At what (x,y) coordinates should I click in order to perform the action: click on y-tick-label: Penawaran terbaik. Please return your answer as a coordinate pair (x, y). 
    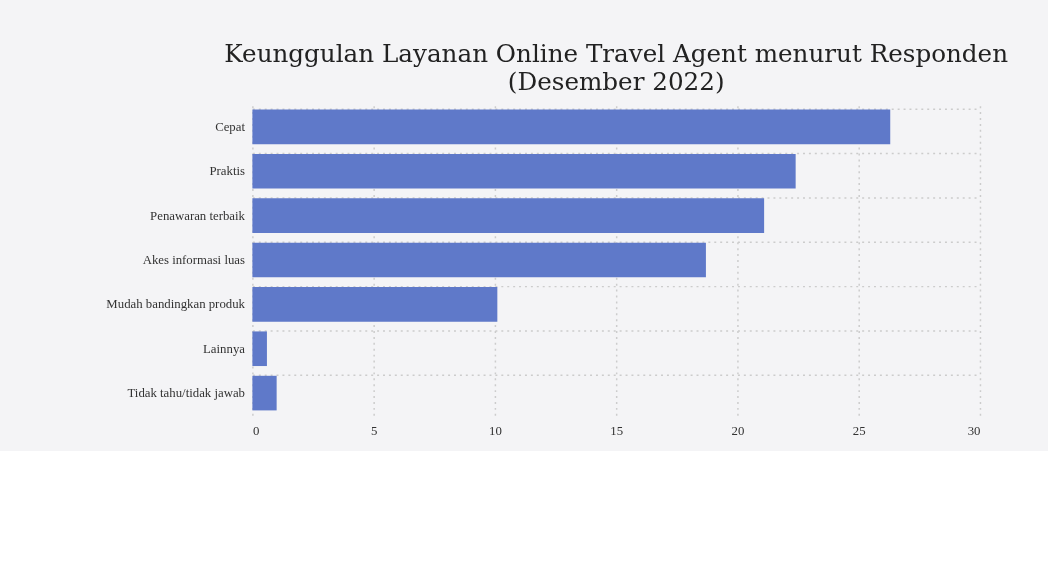
    Looking at the image, I should click on (198, 215).